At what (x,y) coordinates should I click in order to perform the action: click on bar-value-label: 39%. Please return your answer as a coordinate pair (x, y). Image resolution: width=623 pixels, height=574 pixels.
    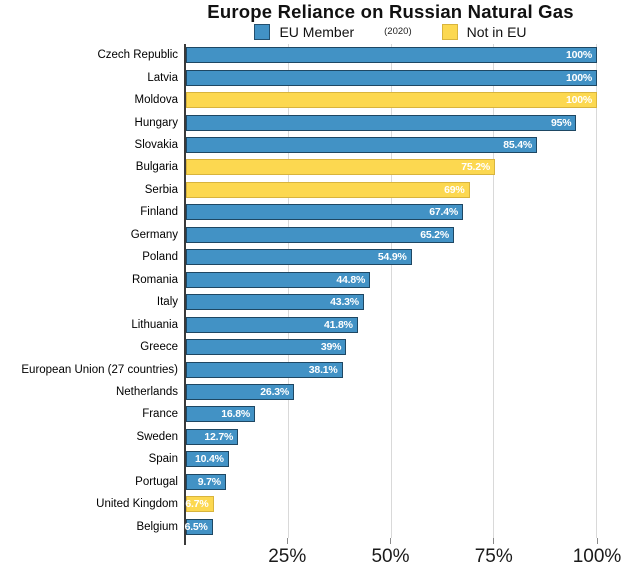
    Looking at the image, I should click on (331, 347).